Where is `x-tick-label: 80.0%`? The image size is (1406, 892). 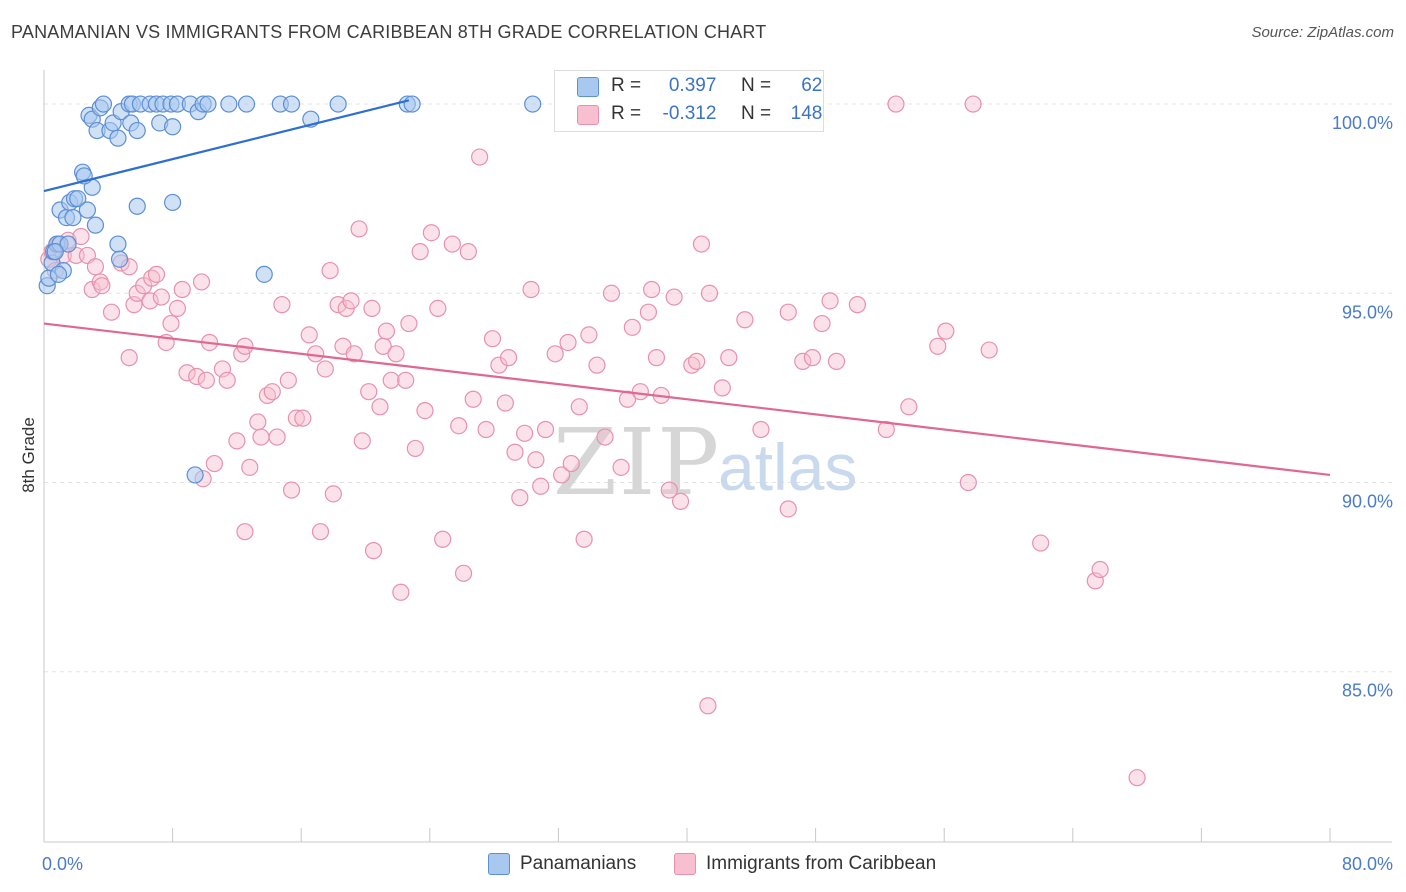 x-tick-label: 80.0% is located at coordinates (1367, 864).